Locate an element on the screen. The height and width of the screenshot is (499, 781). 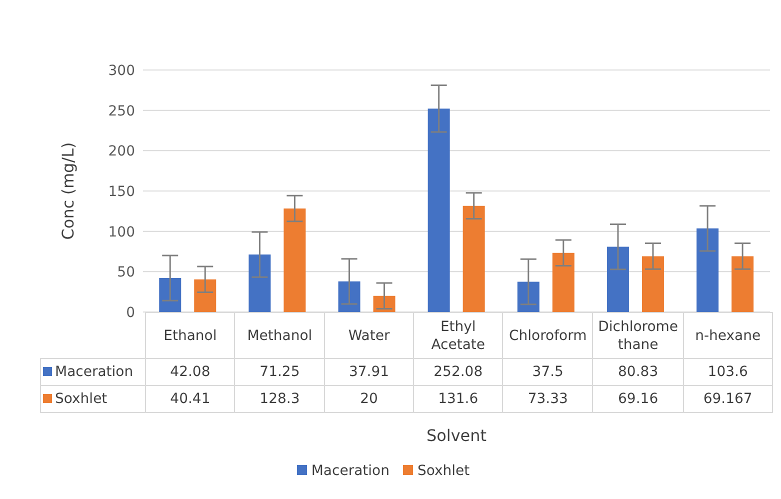
x-tick-label: Water is located at coordinates (369, 335).